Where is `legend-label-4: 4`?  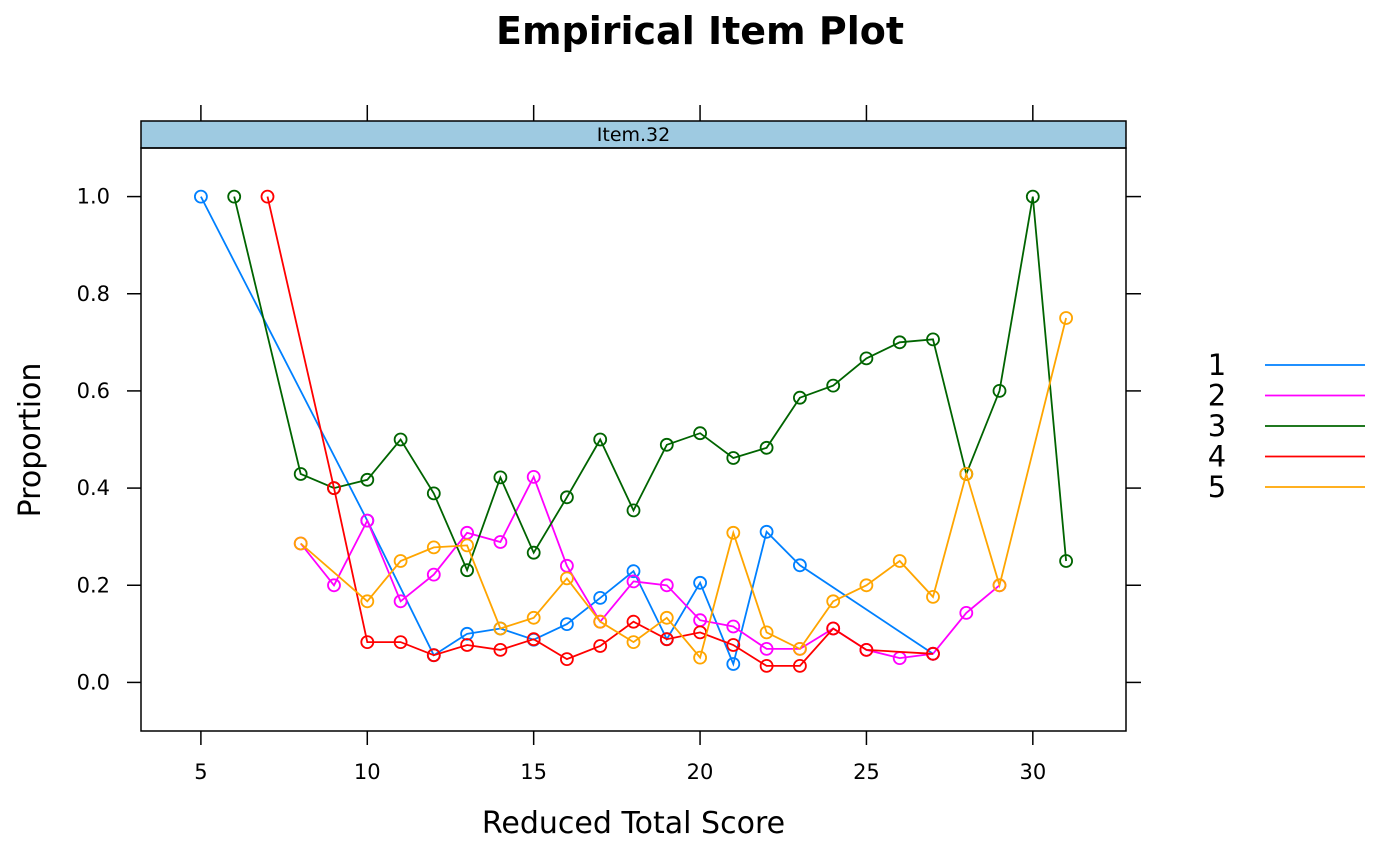
legend-label-4: 4 is located at coordinates (1217, 457).